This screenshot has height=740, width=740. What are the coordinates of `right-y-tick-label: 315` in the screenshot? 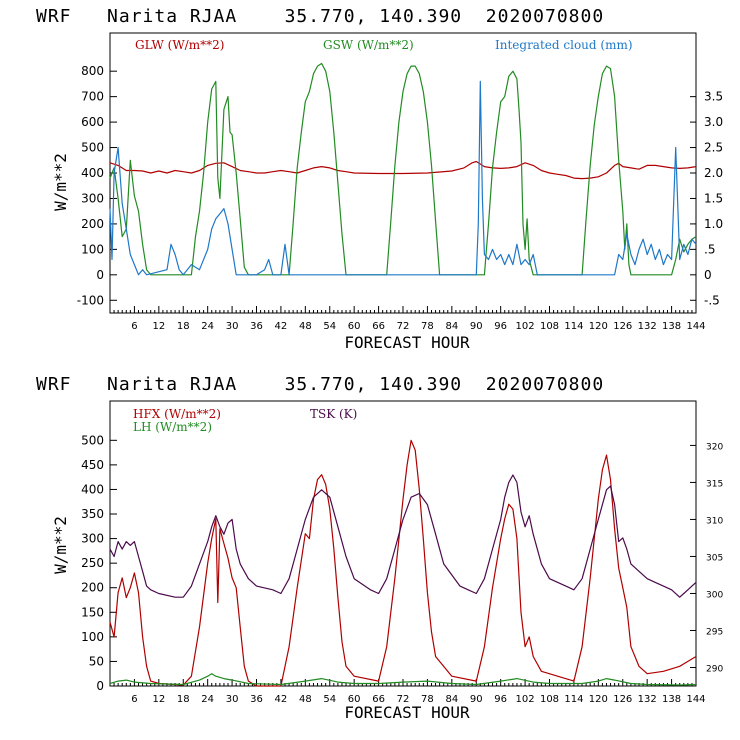 It's located at (714, 484).